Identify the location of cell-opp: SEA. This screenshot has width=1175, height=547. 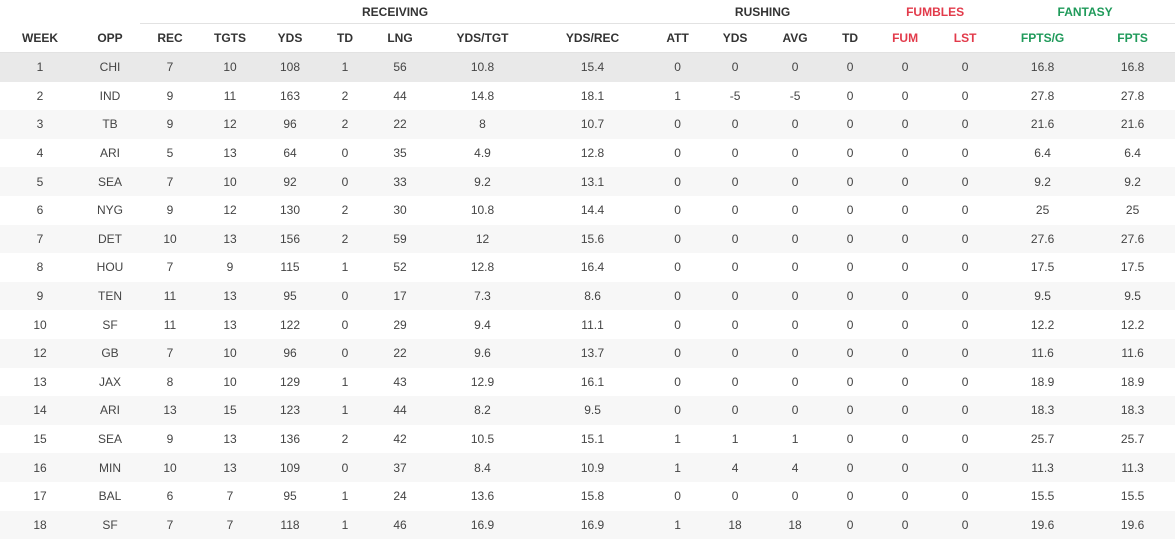
(110, 439).